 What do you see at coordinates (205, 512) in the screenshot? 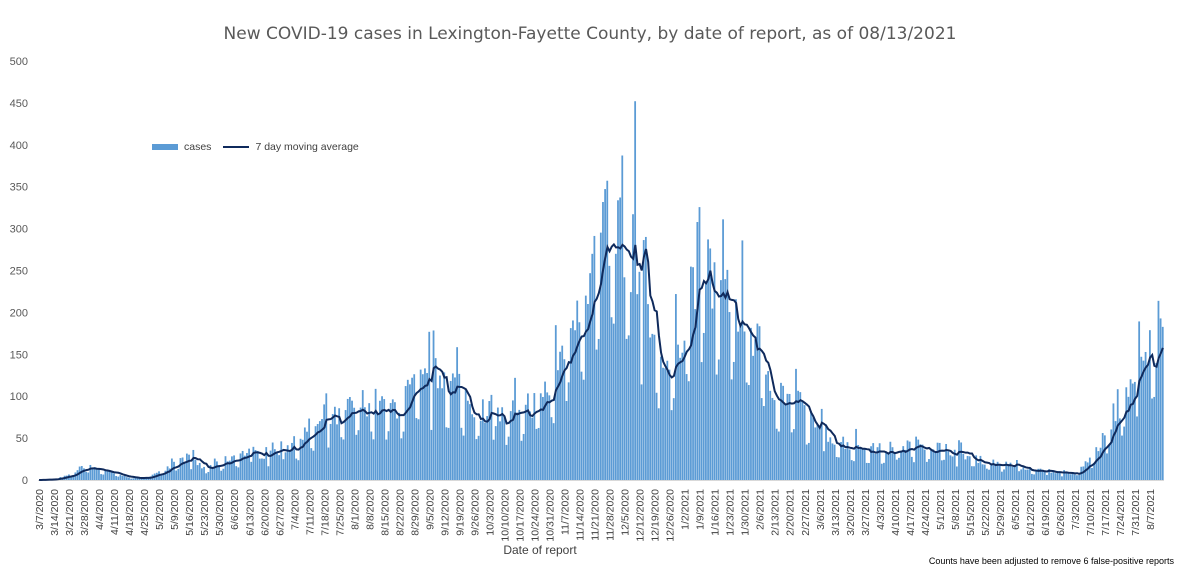
I see `x-tick-label: 5/23/2020` at bounding box center [205, 512].